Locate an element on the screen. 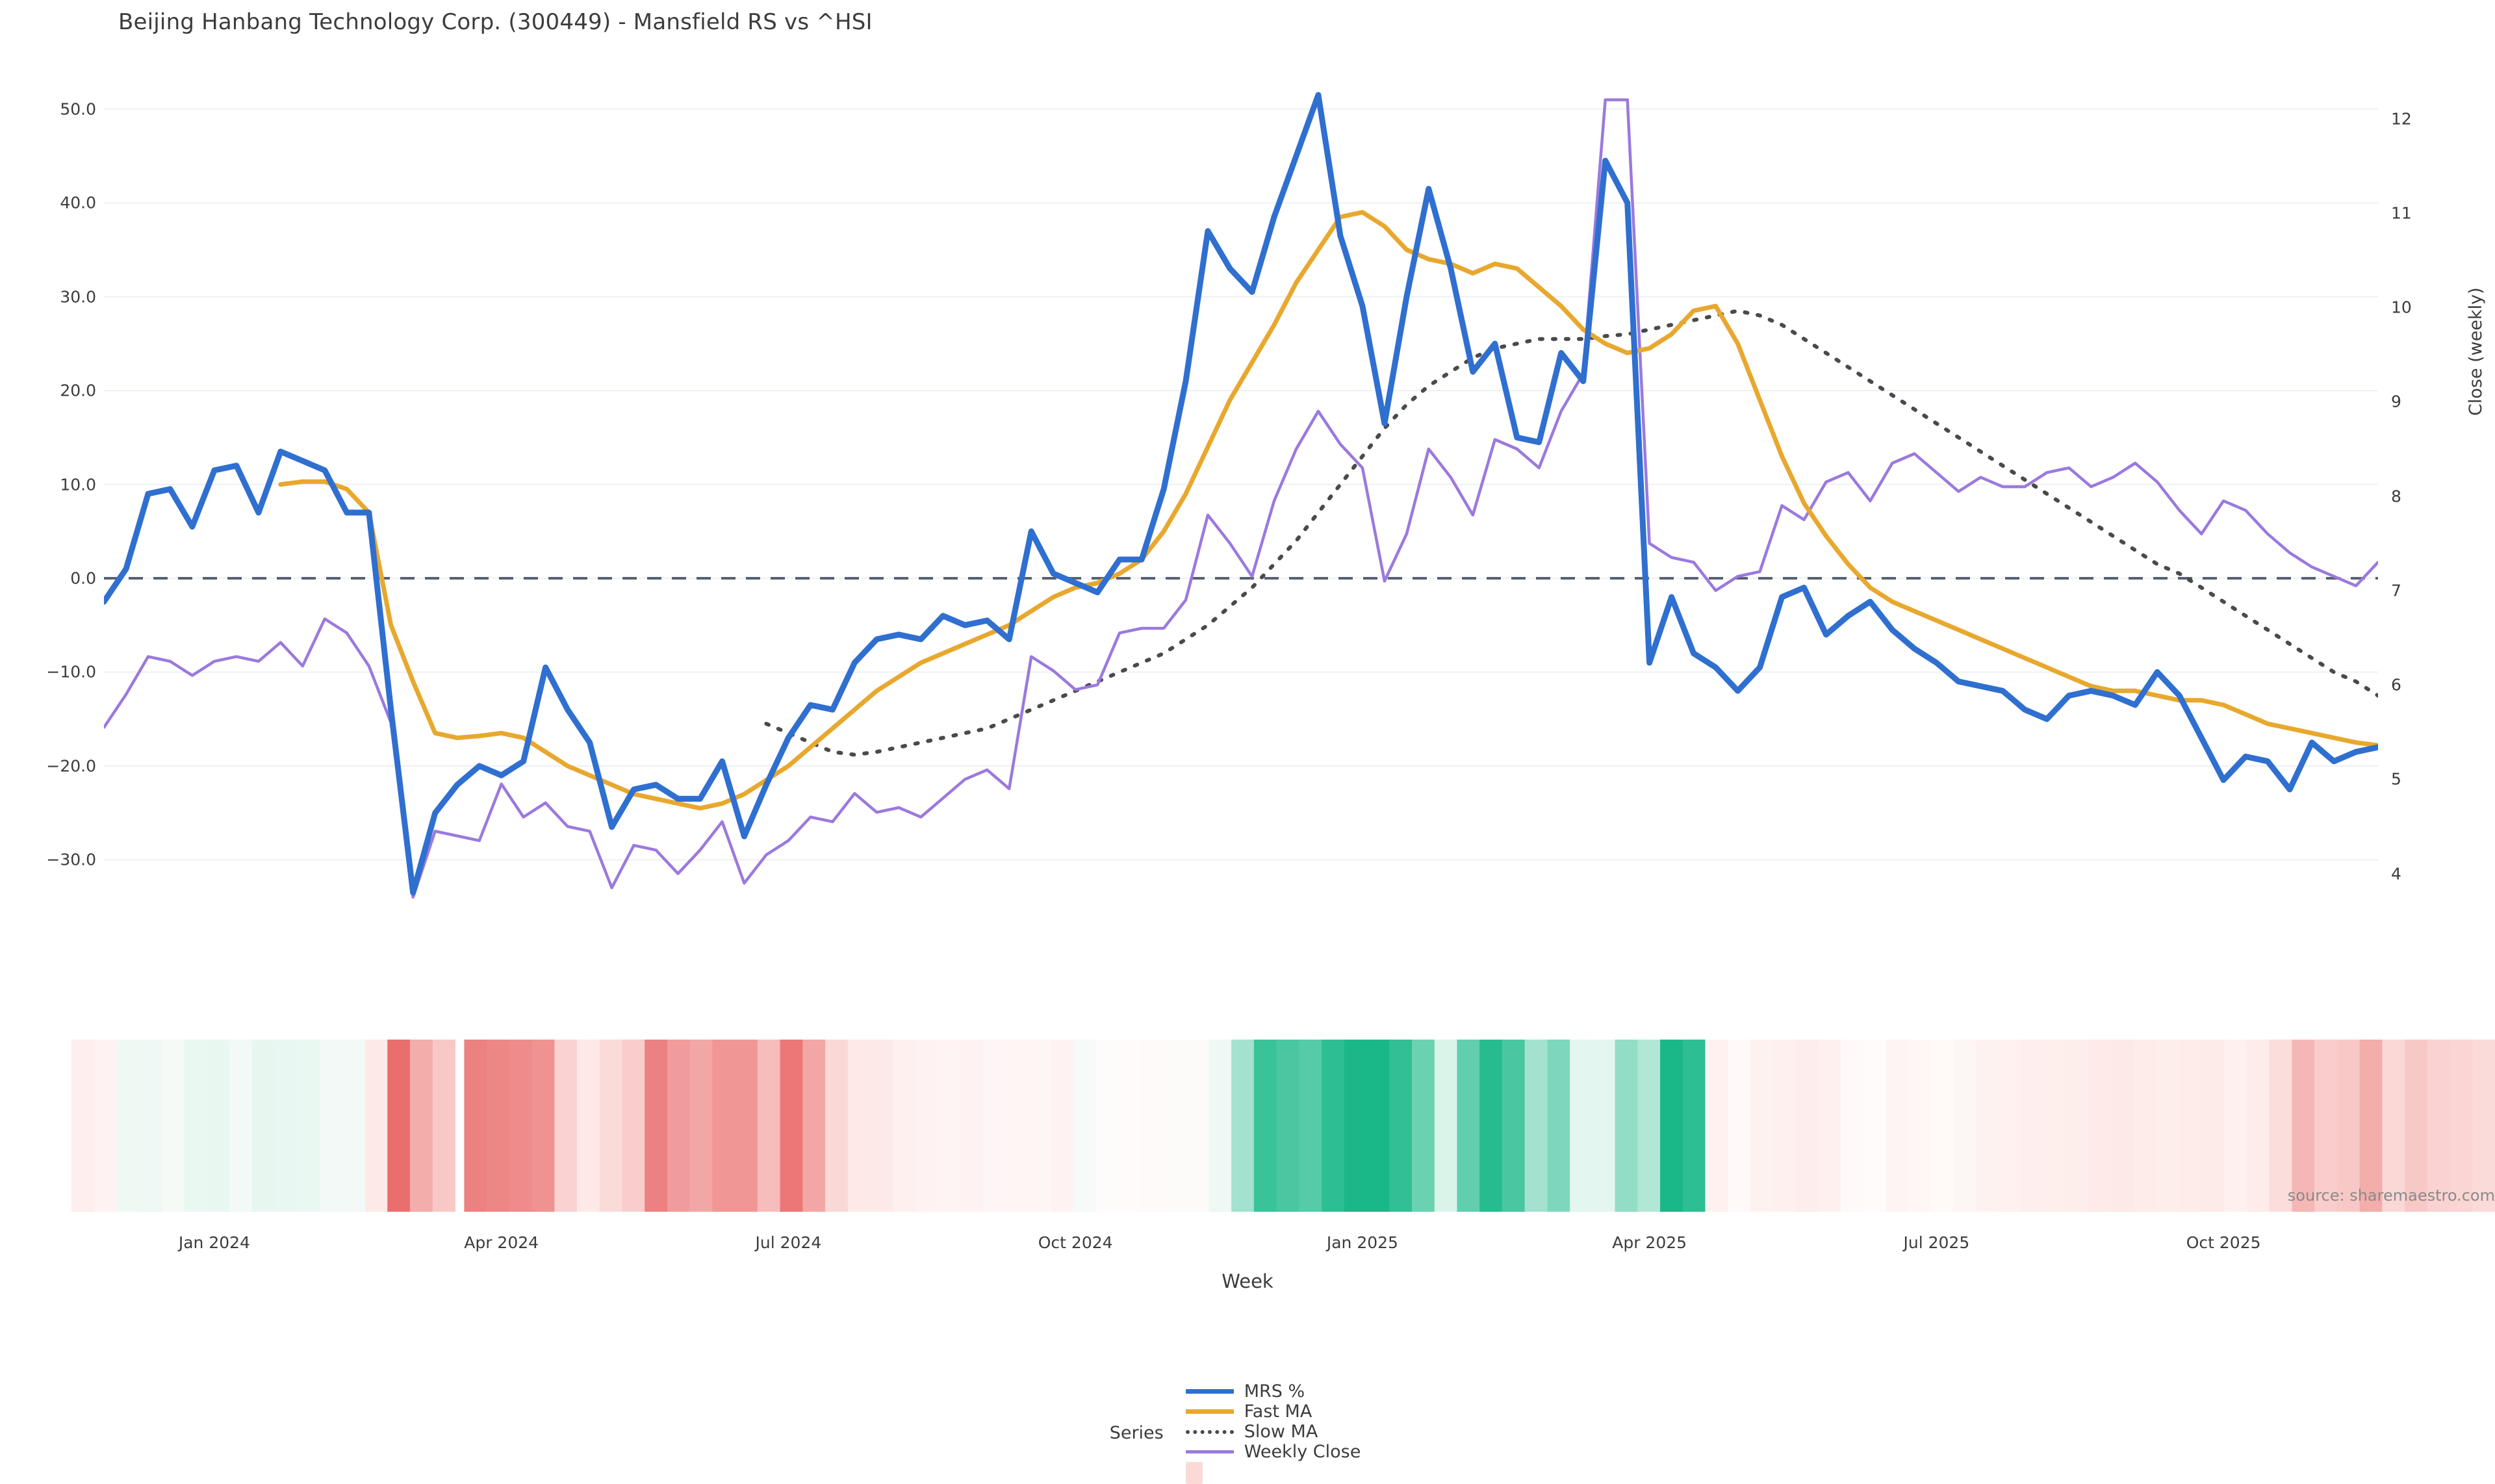 The image size is (2495, 1484). legend-entry: Weekly Close is located at coordinates (1273, 1452).